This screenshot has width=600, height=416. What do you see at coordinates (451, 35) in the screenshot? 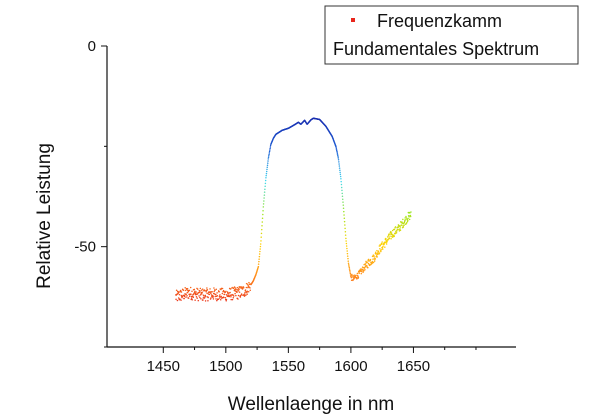
I see `legend: Frequenzkamm Fundamentales Spektrum` at bounding box center [451, 35].